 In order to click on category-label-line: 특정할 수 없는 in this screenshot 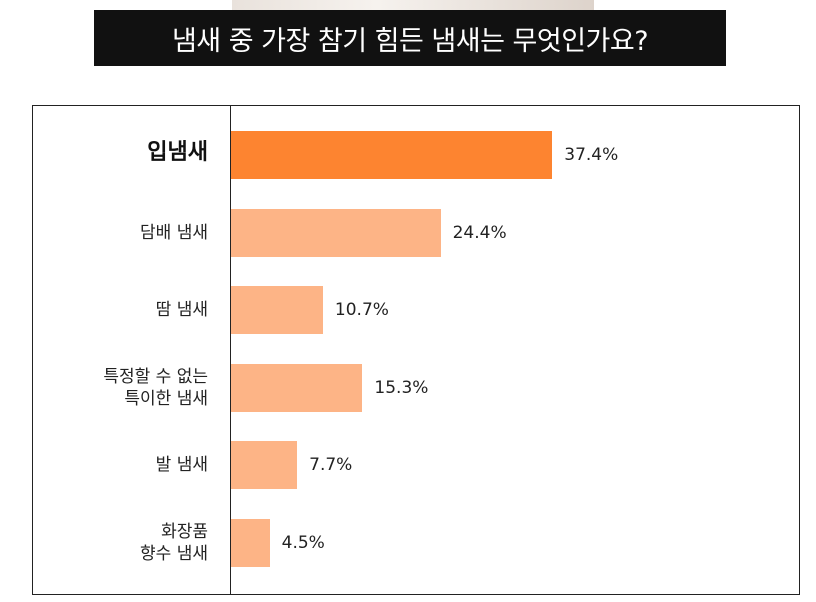, I will do `click(155, 376)`.